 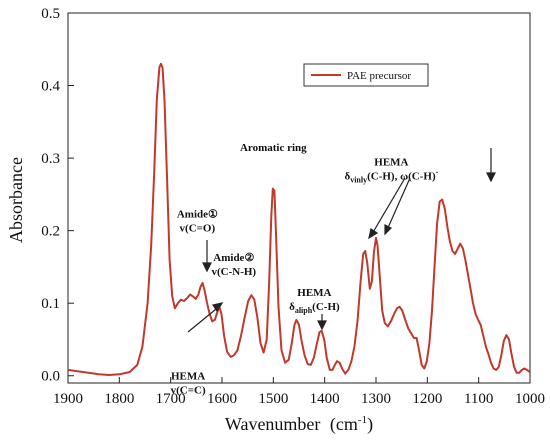 I want to click on annotation-3-line-0: HEMA, so click(x=188, y=376).